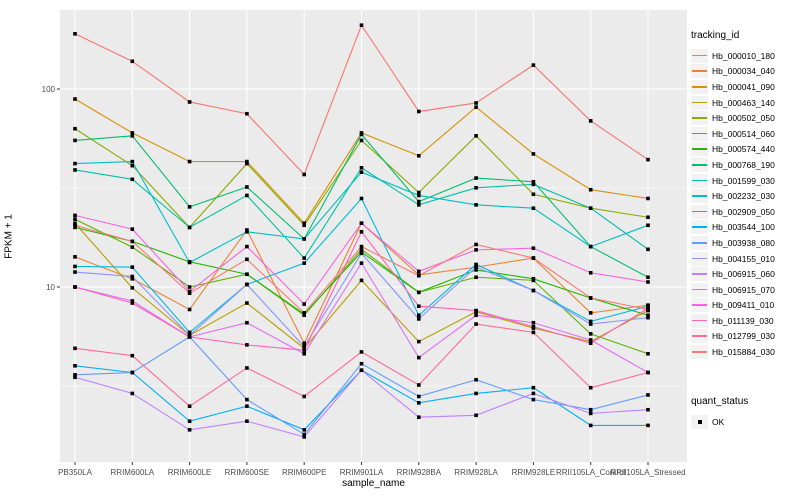 Image resolution: width=800 pixels, height=500 pixels. I want to click on legend-entry-Hb_006915_060: Hb_006915_060, so click(745, 274).